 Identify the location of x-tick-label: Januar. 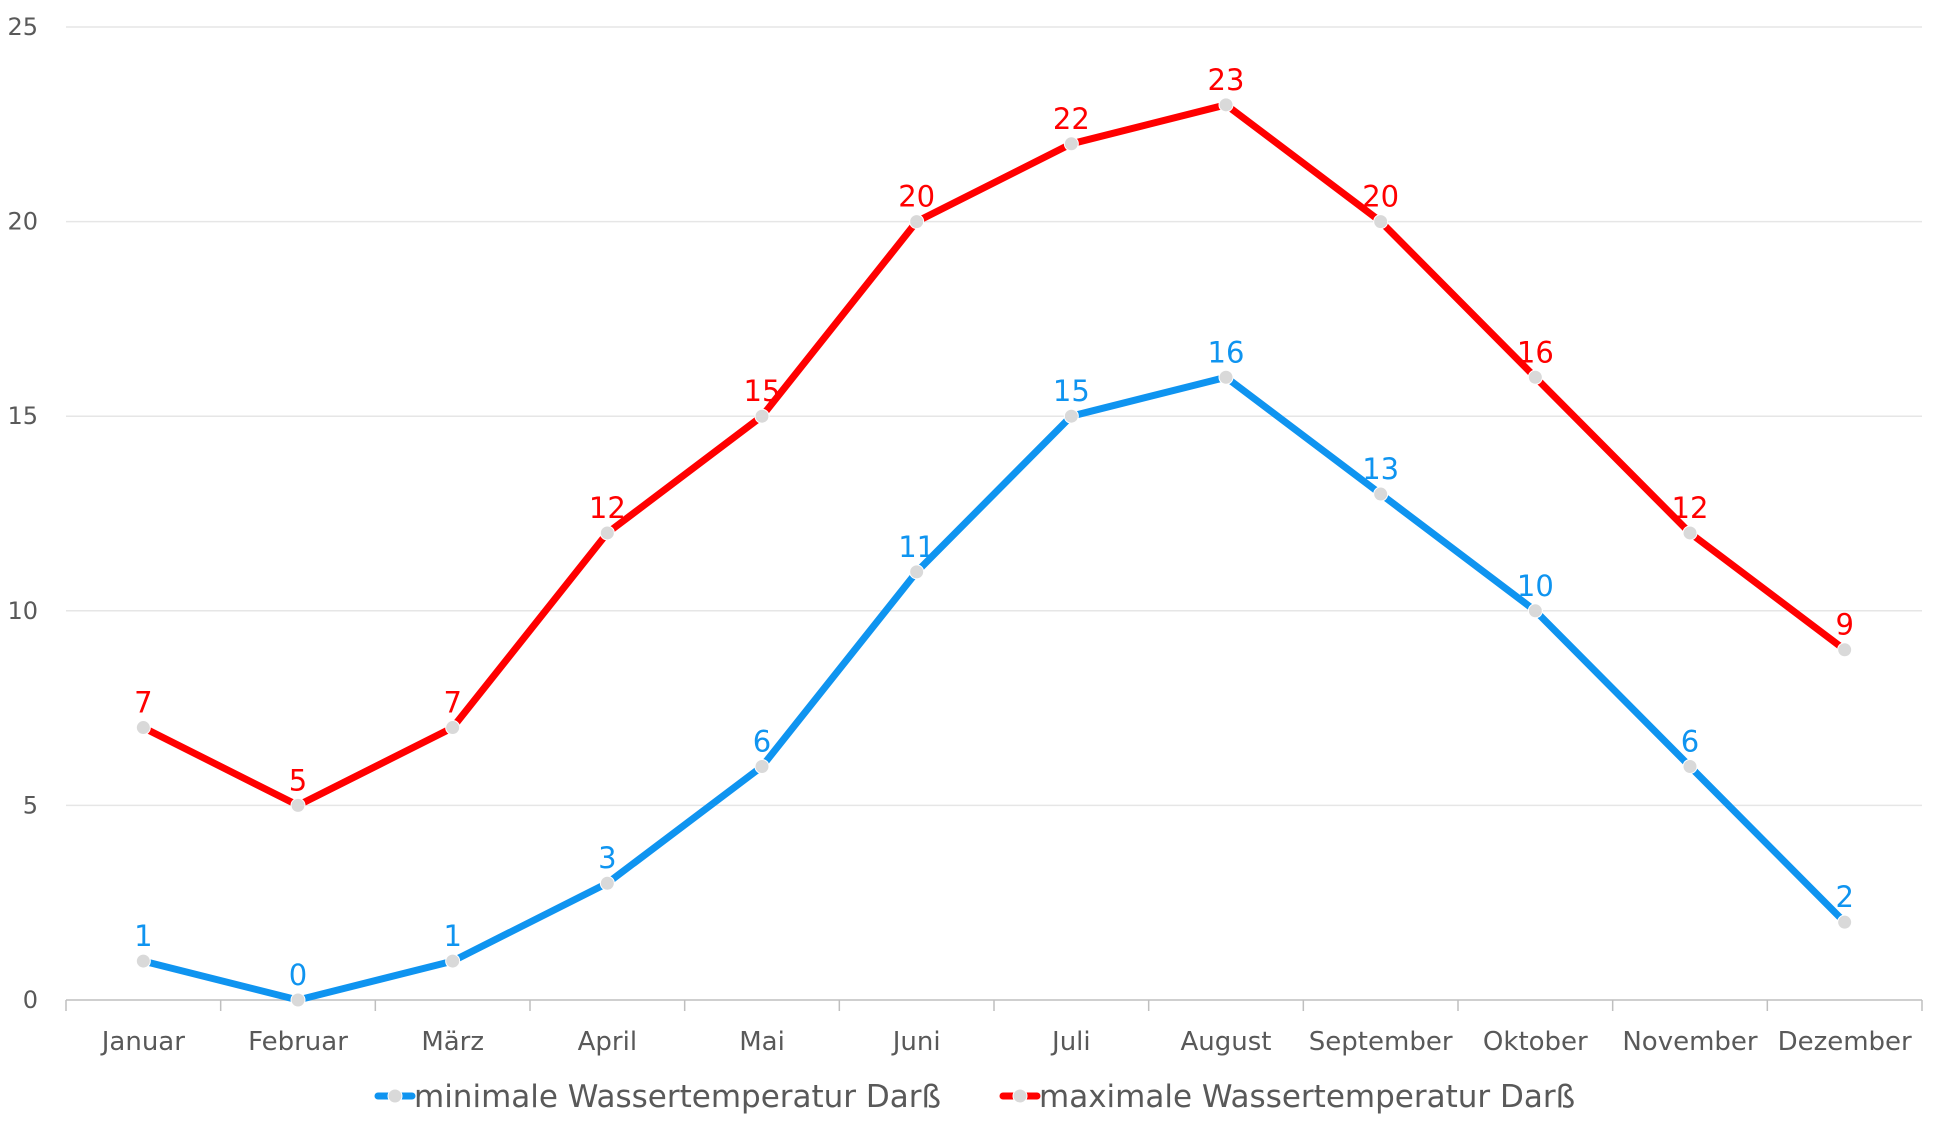
(142, 1042).